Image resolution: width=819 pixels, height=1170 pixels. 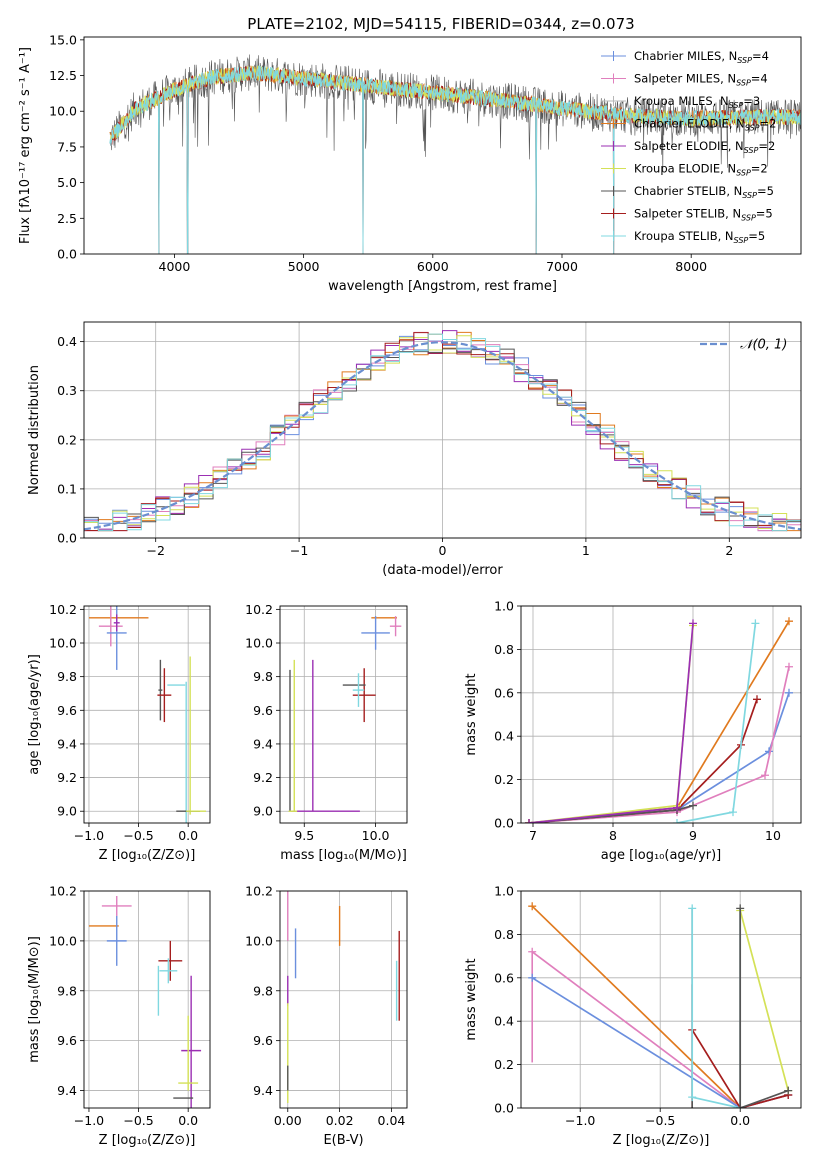 What do you see at coordinates (697, 102) in the screenshot?
I see `legend-label: Kroupa MILES, NSSP=3` at bounding box center [697, 102].